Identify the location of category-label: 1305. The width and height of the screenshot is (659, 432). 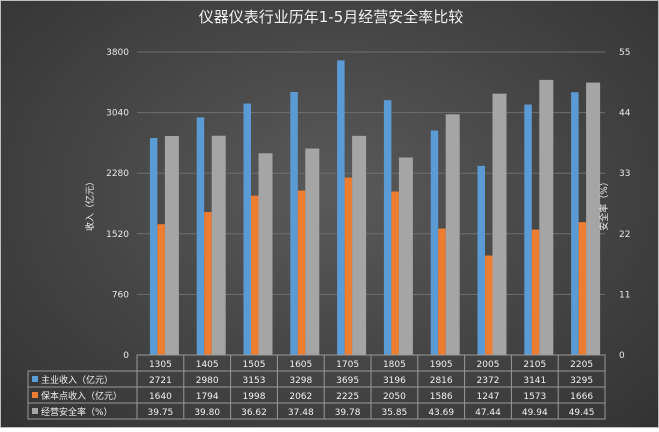
(160, 365).